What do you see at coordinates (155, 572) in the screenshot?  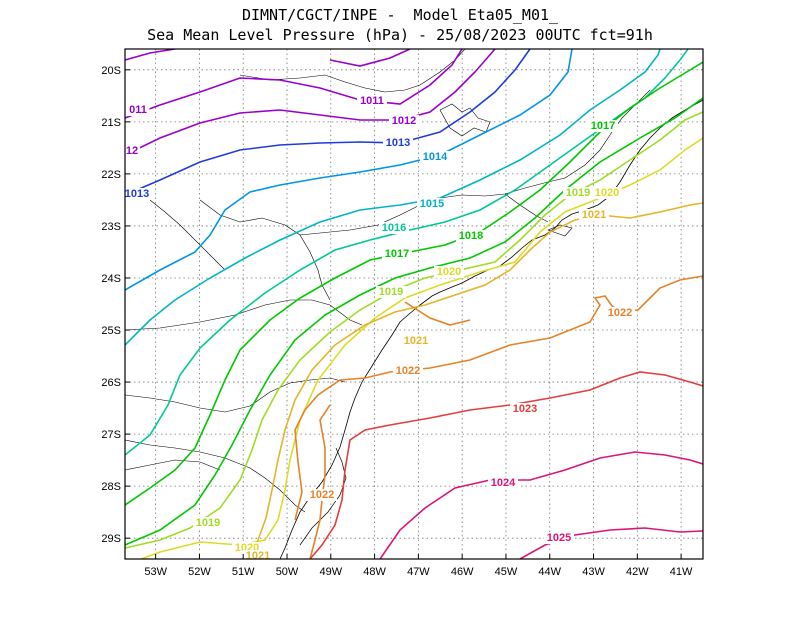 I see `x-tick-label: 53W` at bounding box center [155, 572].